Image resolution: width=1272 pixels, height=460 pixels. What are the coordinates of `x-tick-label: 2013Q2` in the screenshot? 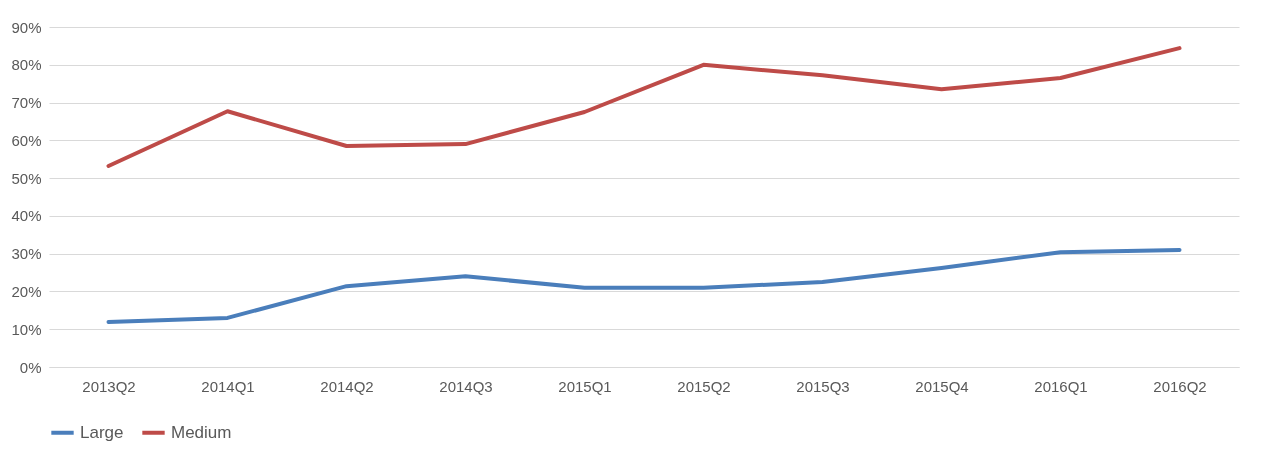 It's located at (109, 386).